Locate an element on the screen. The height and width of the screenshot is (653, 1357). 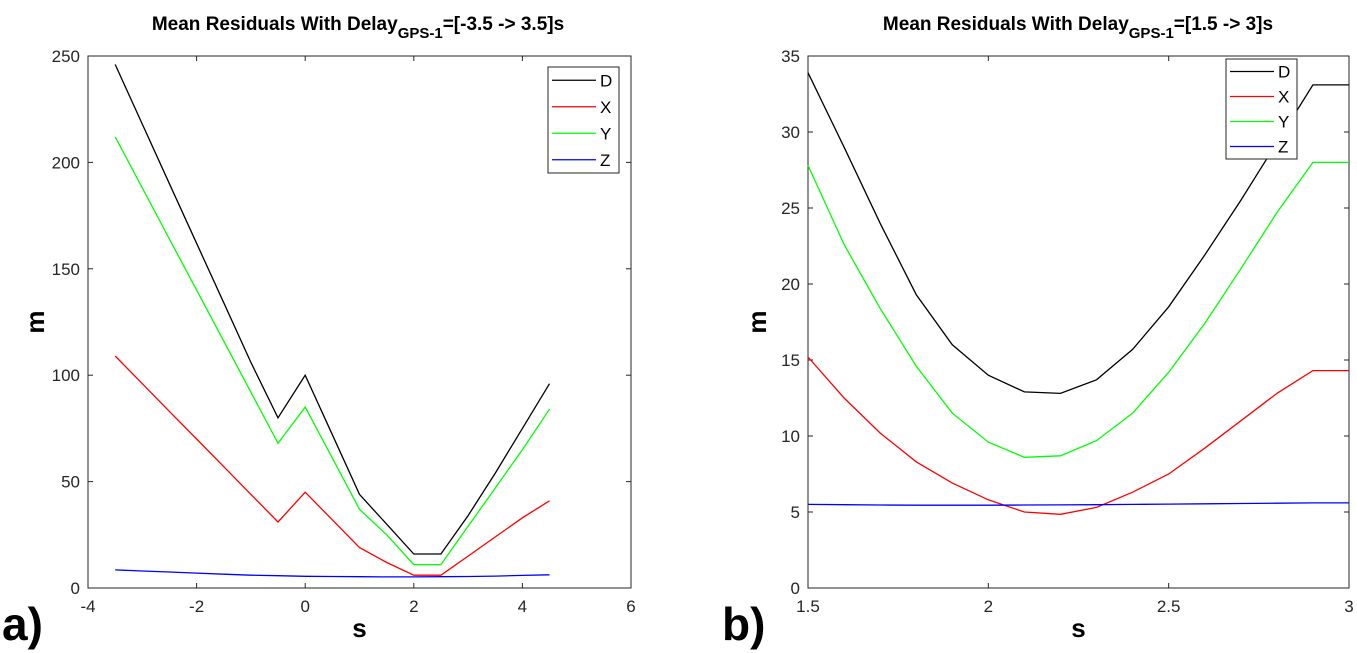
title-suffix: =[-3.5 -> 3.5]s is located at coordinates (503, 24).